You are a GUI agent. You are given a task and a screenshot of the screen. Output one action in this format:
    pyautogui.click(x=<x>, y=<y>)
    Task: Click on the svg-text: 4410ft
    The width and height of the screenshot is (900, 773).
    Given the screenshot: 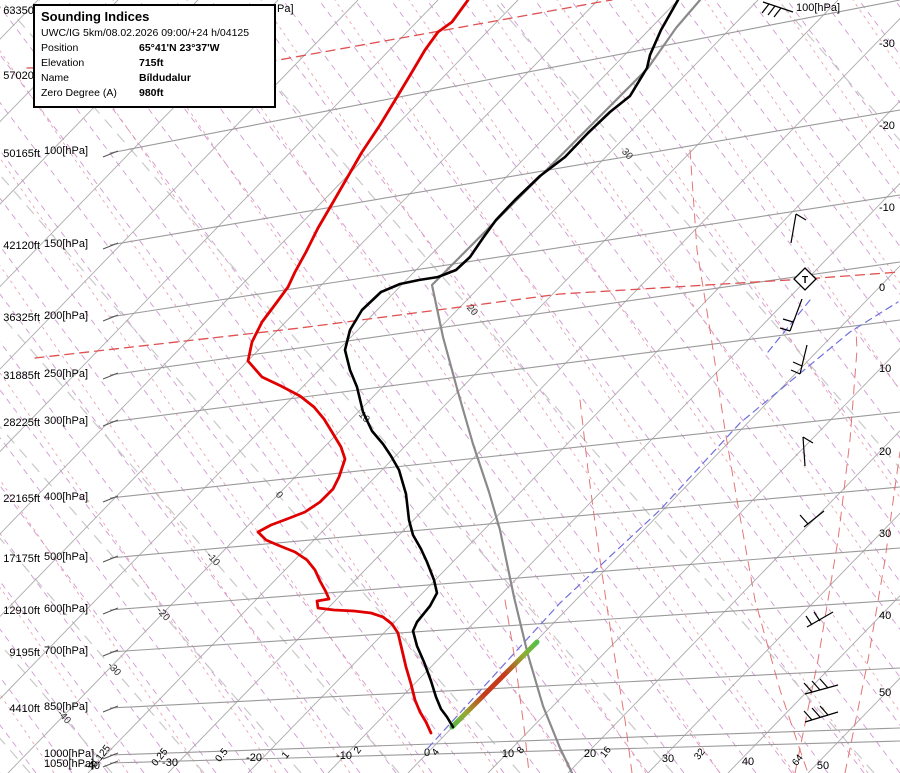 What is the action you would take?
    pyautogui.click(x=24, y=709)
    